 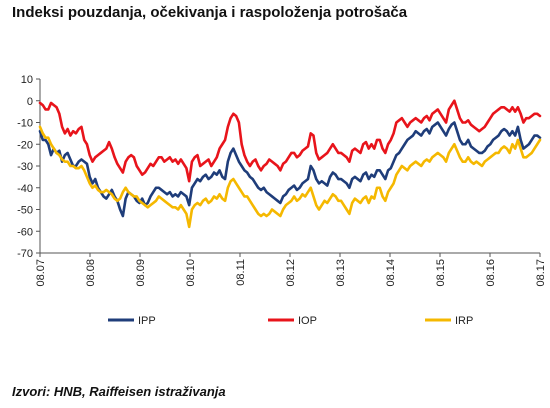 What do you see at coordinates (41, 273) in the screenshot?
I see `x-tick-label: 08.07` at bounding box center [41, 273].